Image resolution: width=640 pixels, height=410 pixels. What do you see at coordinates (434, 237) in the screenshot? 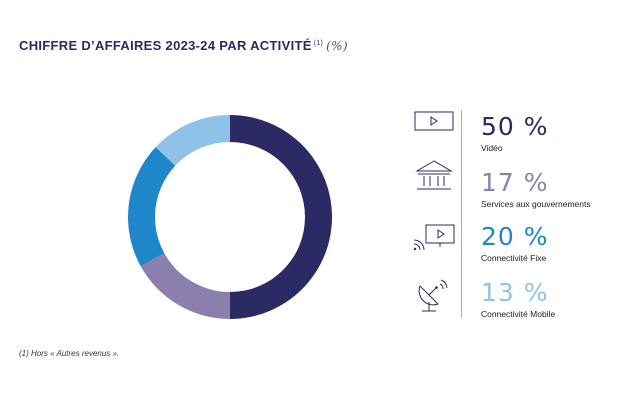
I see `fixed-connectivity-screen-icon` at bounding box center [434, 237].